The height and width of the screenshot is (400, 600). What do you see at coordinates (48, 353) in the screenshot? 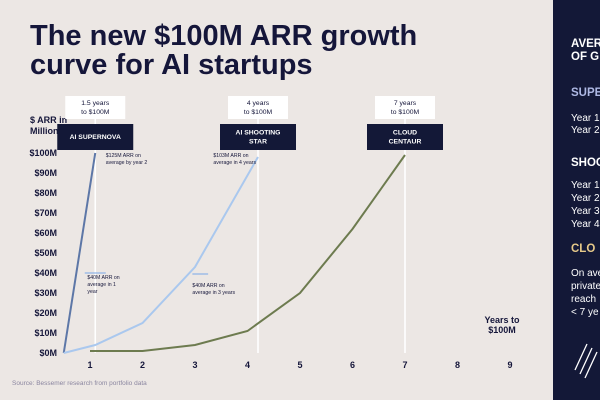
I see `y-tick-label: $0M` at bounding box center [48, 353].